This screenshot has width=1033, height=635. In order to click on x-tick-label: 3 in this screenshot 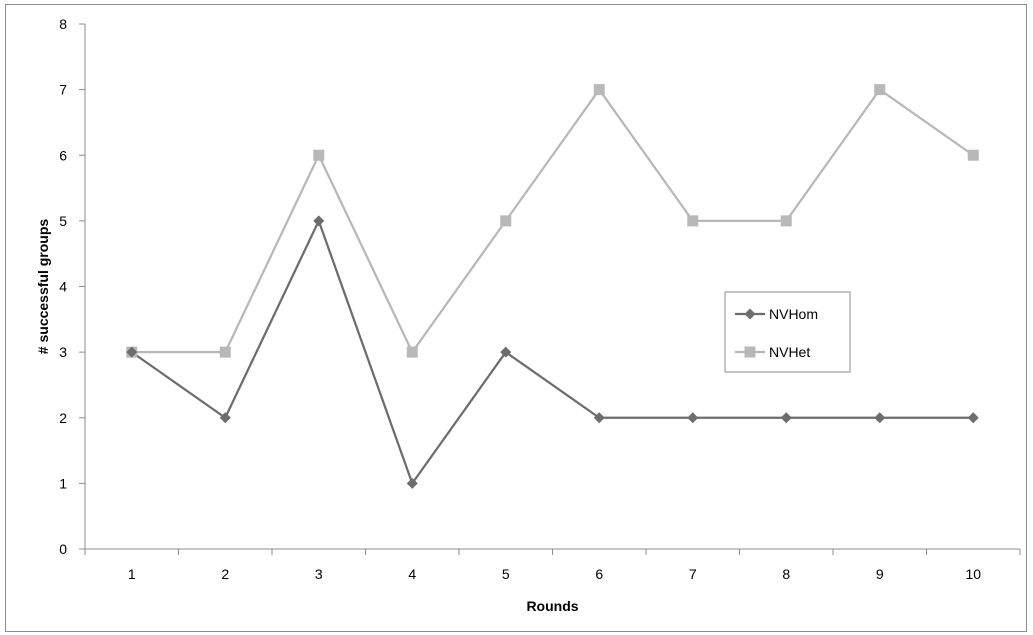, I will do `click(319, 574)`.